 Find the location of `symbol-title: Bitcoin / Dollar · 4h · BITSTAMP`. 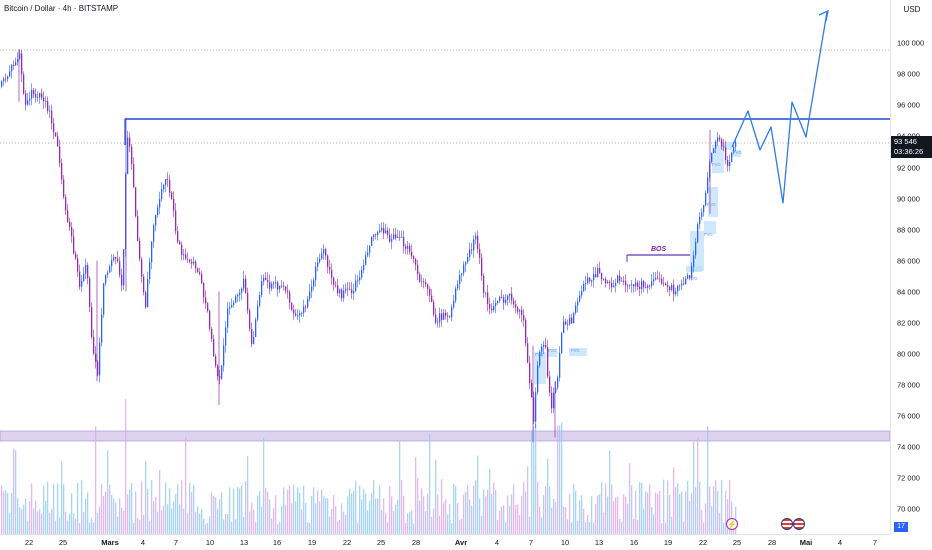

symbol-title: Bitcoin / Dollar · 4h · BITSTAMP is located at coordinates (61, 8).